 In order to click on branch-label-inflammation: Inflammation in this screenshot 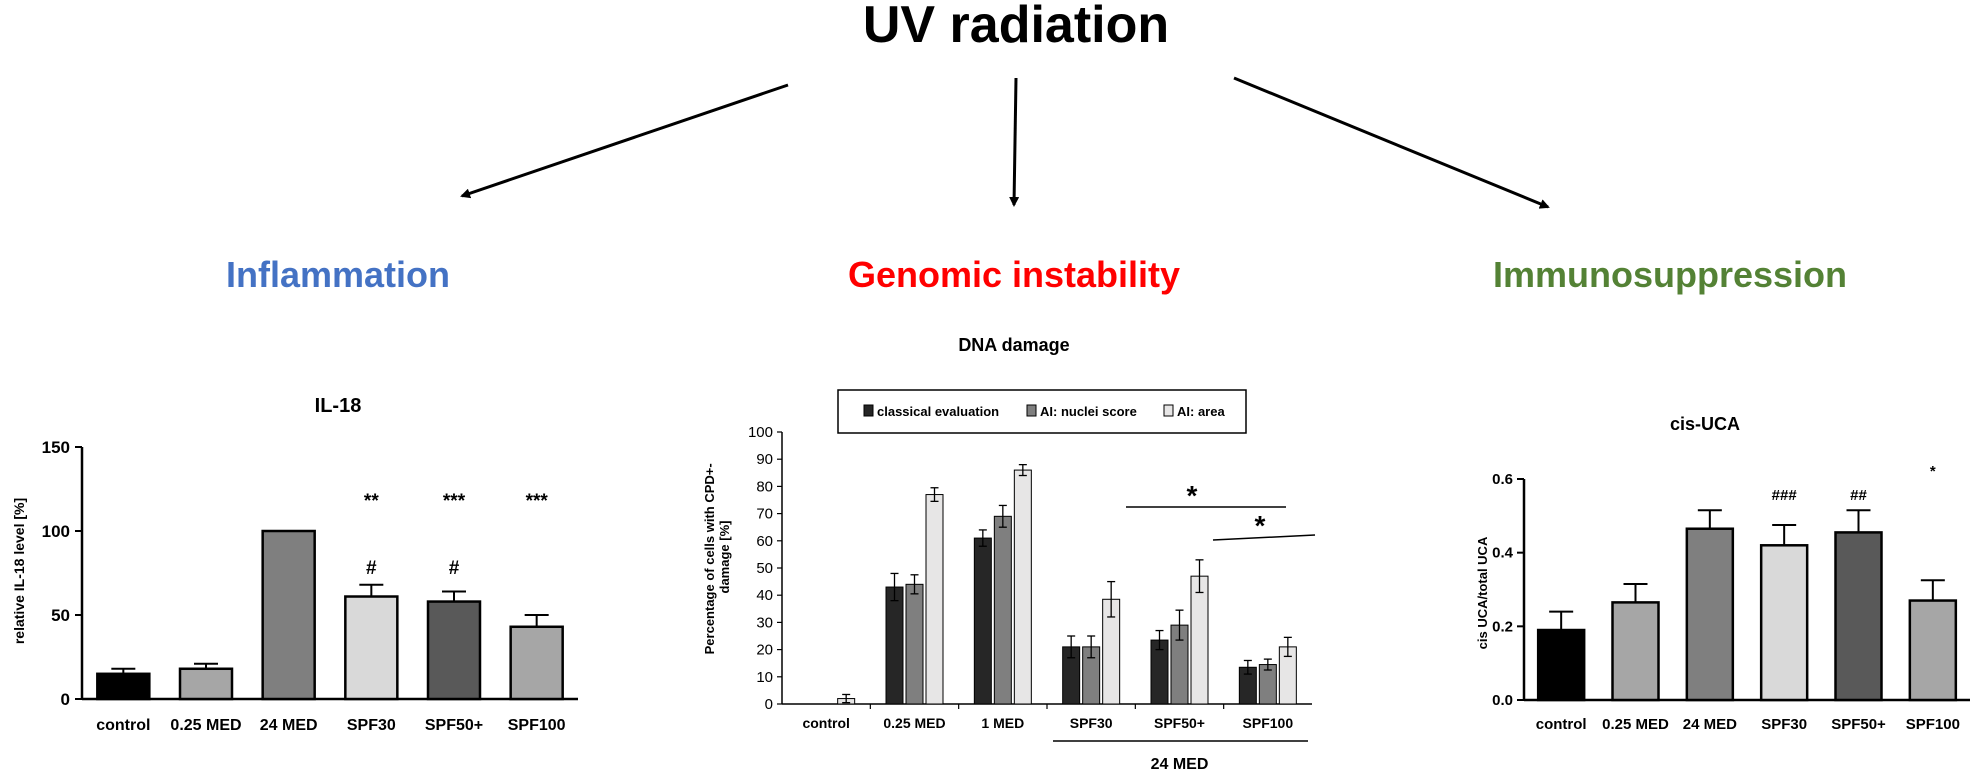, I will do `click(338, 274)`.